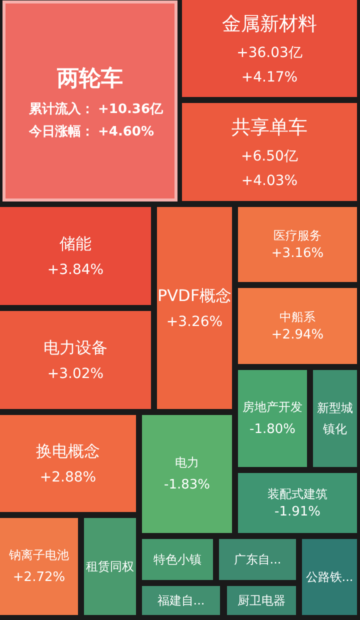 The height and width of the screenshot is (620, 360). What do you see at coordinates (68, 478) in the screenshot?
I see `data-label: +2.88%` at bounding box center [68, 478].